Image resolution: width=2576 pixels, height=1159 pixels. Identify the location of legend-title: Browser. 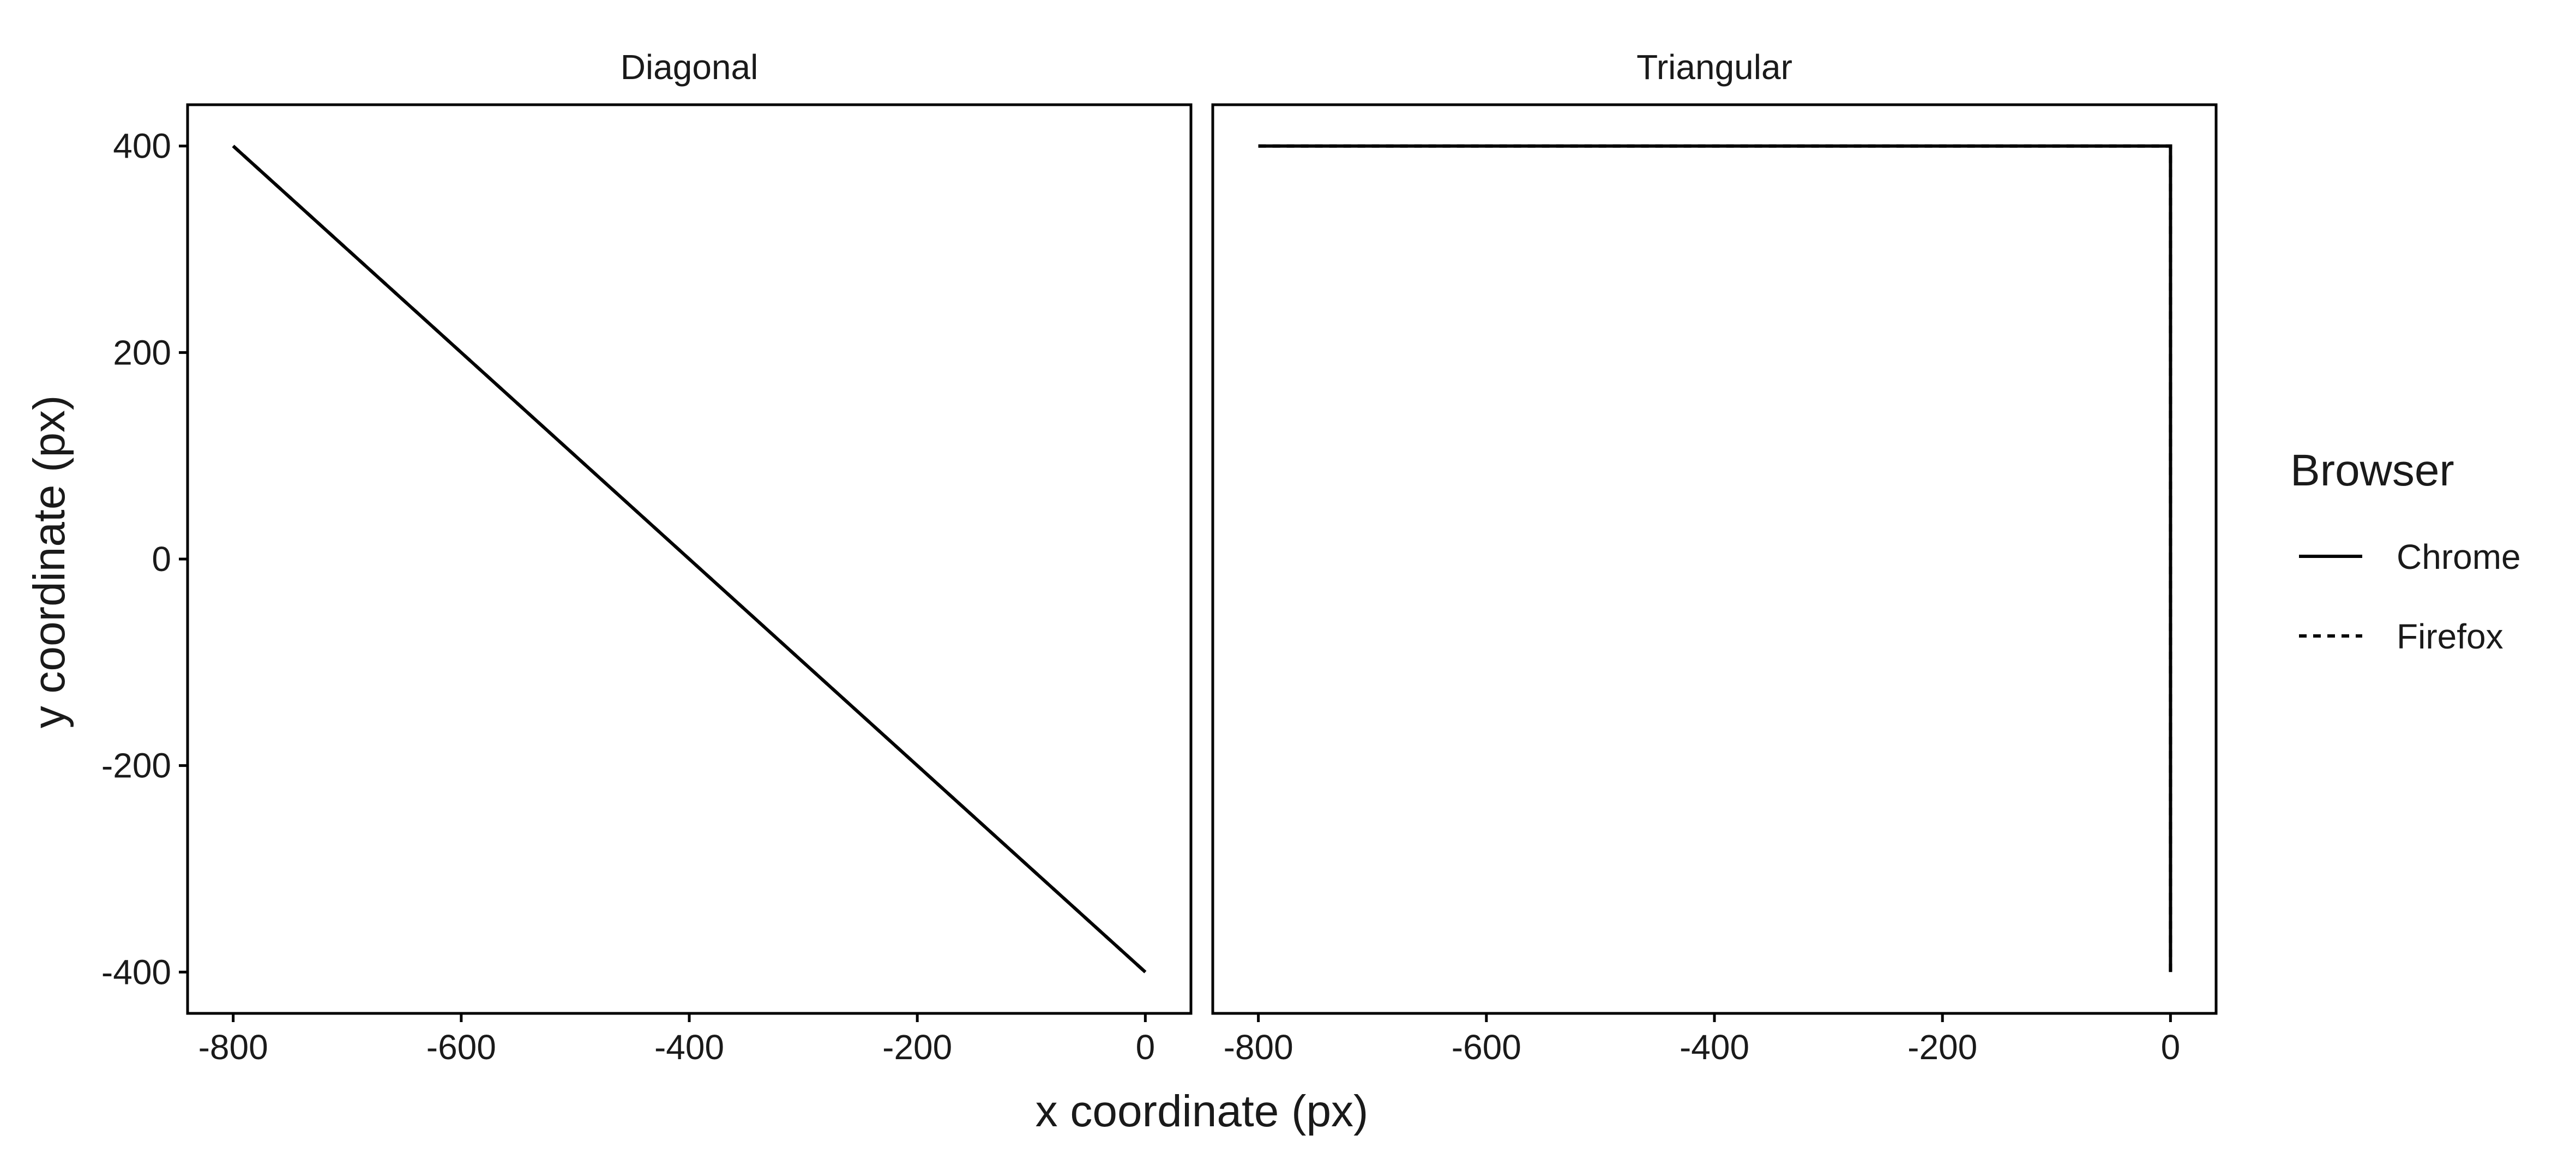
(2372, 470).